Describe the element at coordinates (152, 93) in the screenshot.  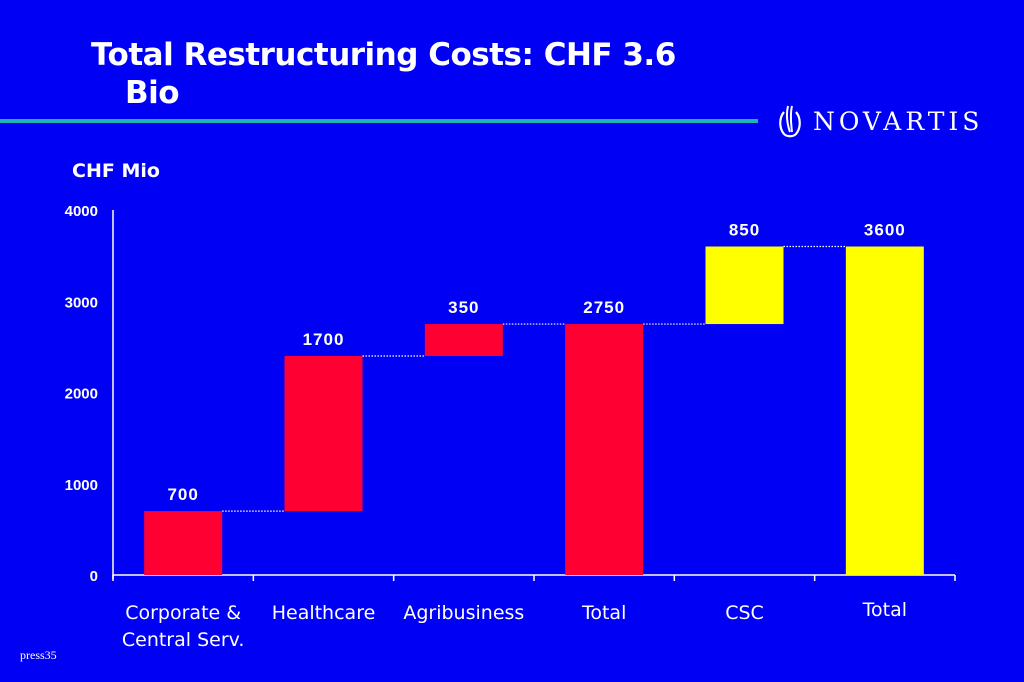
I see `title-line-2: Bio` at that location.